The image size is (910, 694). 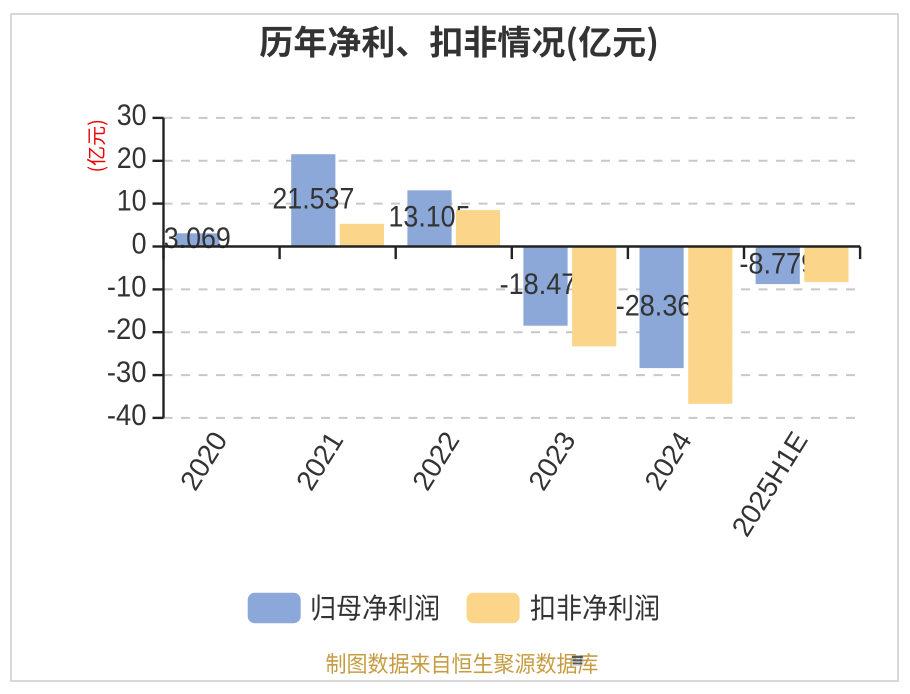 I want to click on svg-text: 30, so click(x=132, y=115).